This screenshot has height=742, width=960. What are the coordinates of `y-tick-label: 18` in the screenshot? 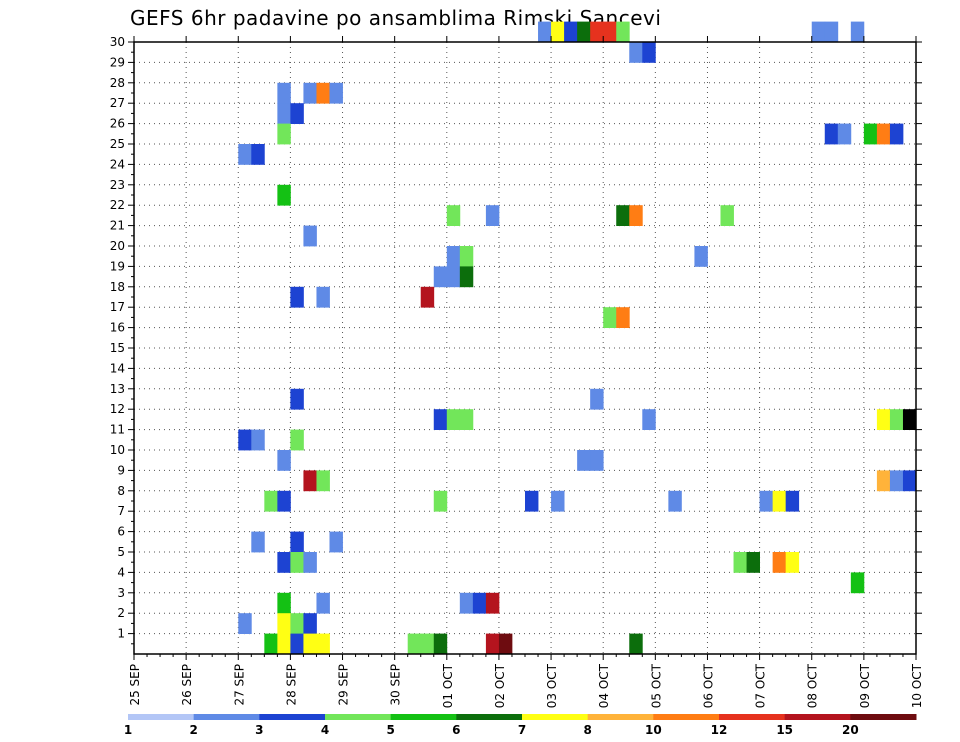 It's located at (117, 287).